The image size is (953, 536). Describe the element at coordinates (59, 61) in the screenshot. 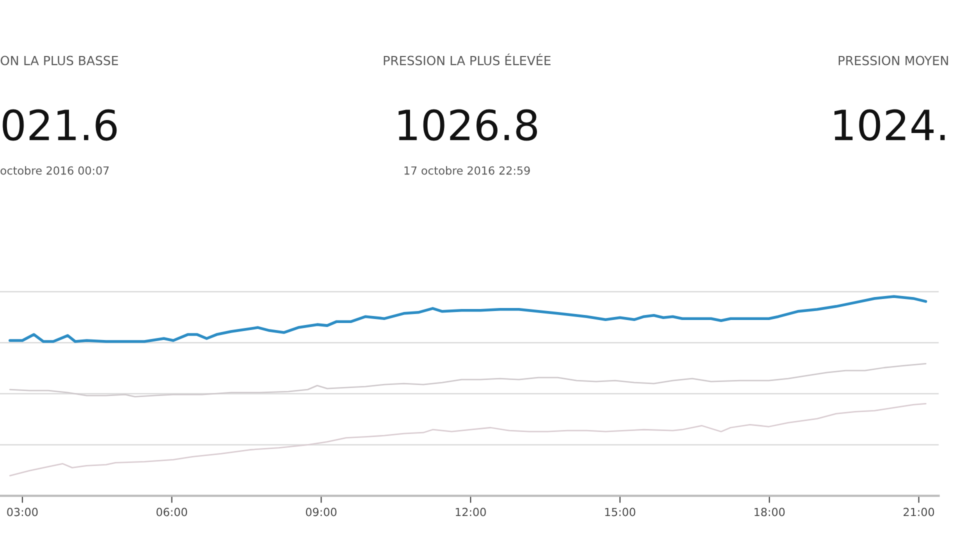

I see `text: ON LA PLUS BASSE` at that location.